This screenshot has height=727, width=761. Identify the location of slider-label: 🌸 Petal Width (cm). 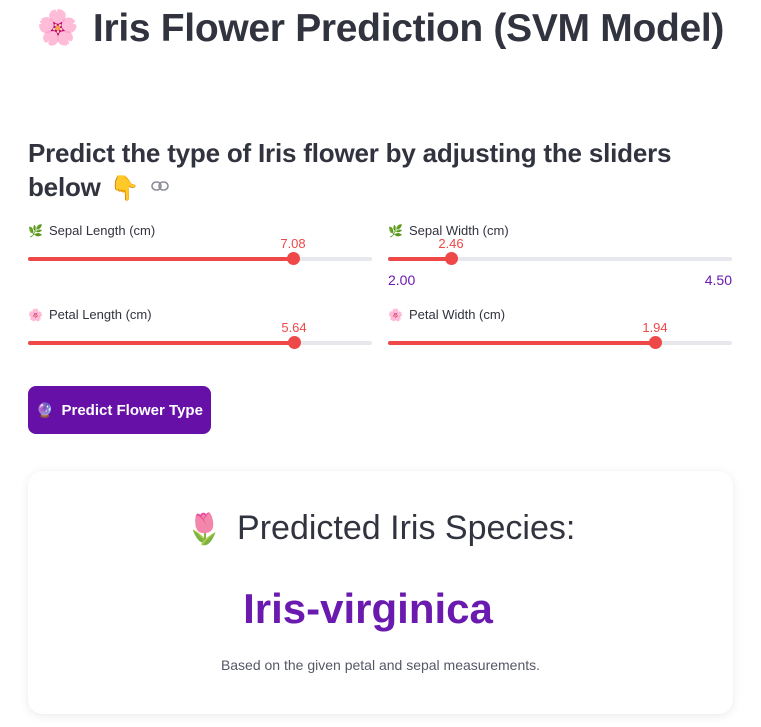
(446, 315).